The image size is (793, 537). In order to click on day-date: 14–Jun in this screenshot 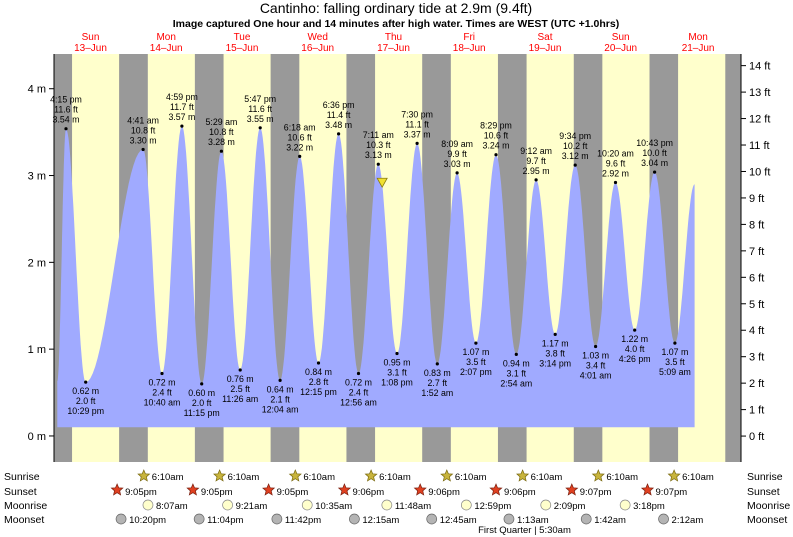, I will do `click(166, 48)`.